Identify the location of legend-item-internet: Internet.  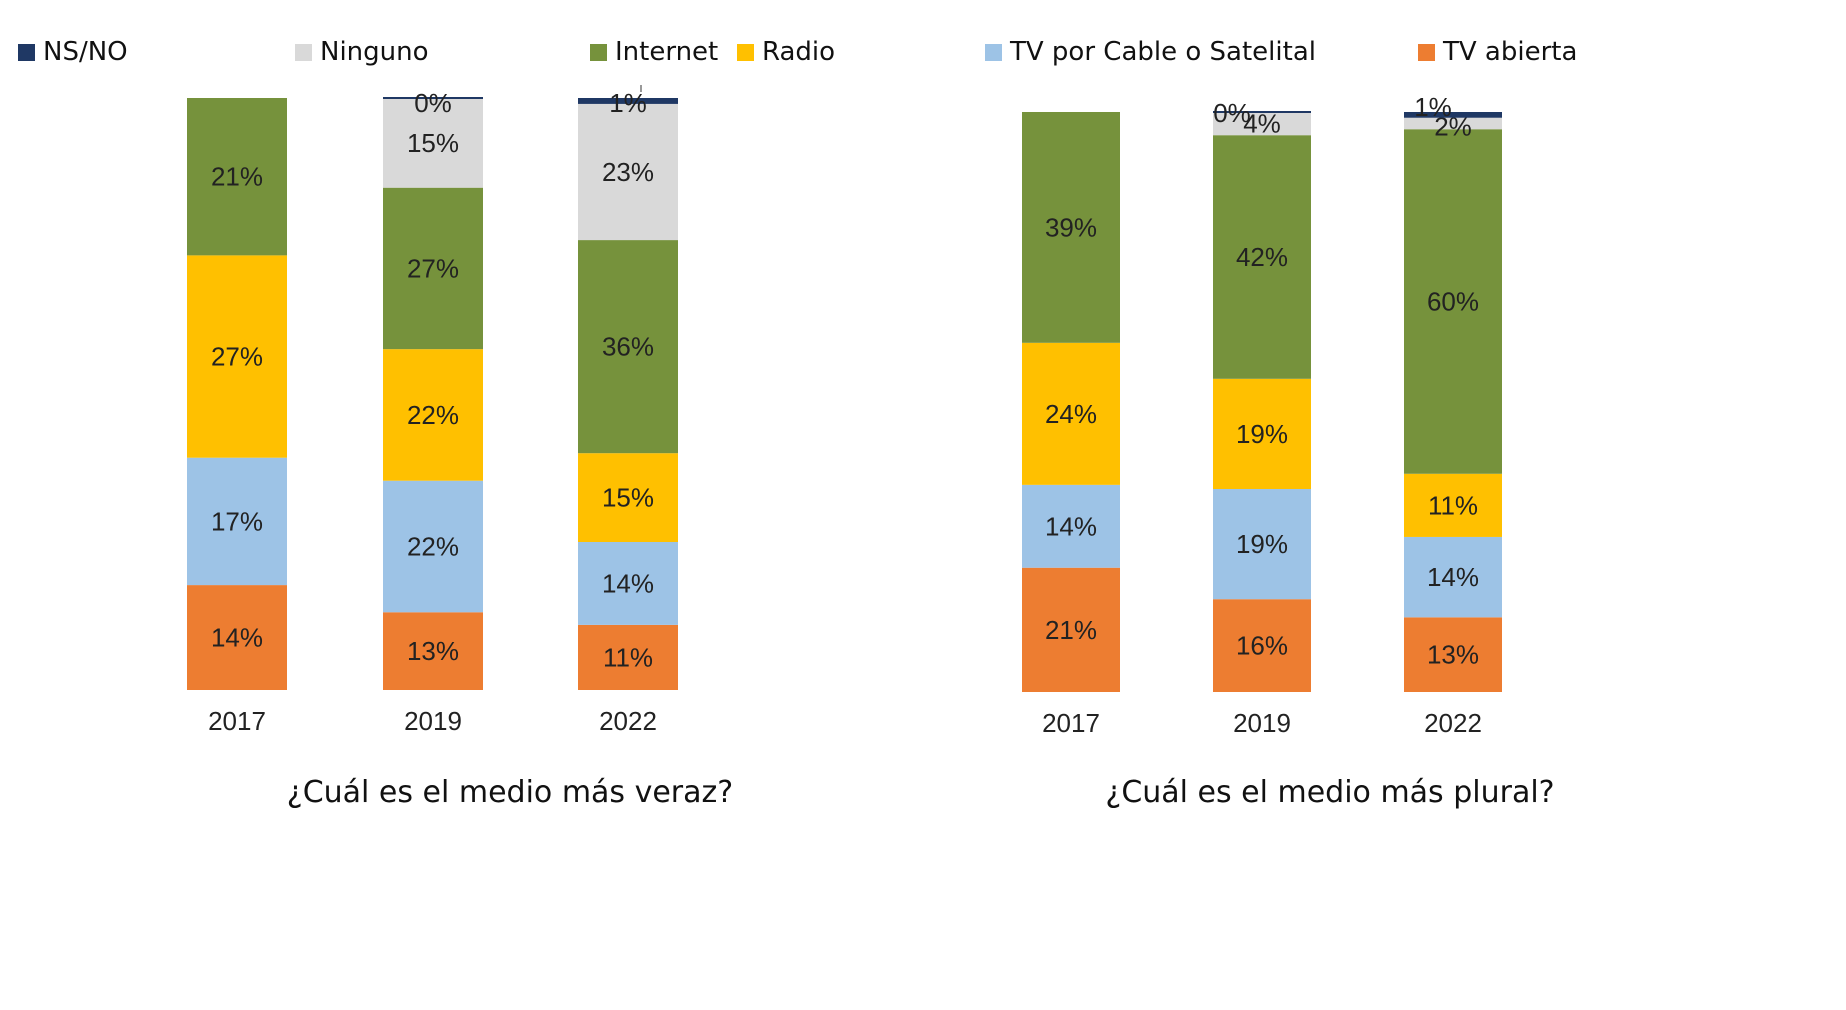
(654, 52).